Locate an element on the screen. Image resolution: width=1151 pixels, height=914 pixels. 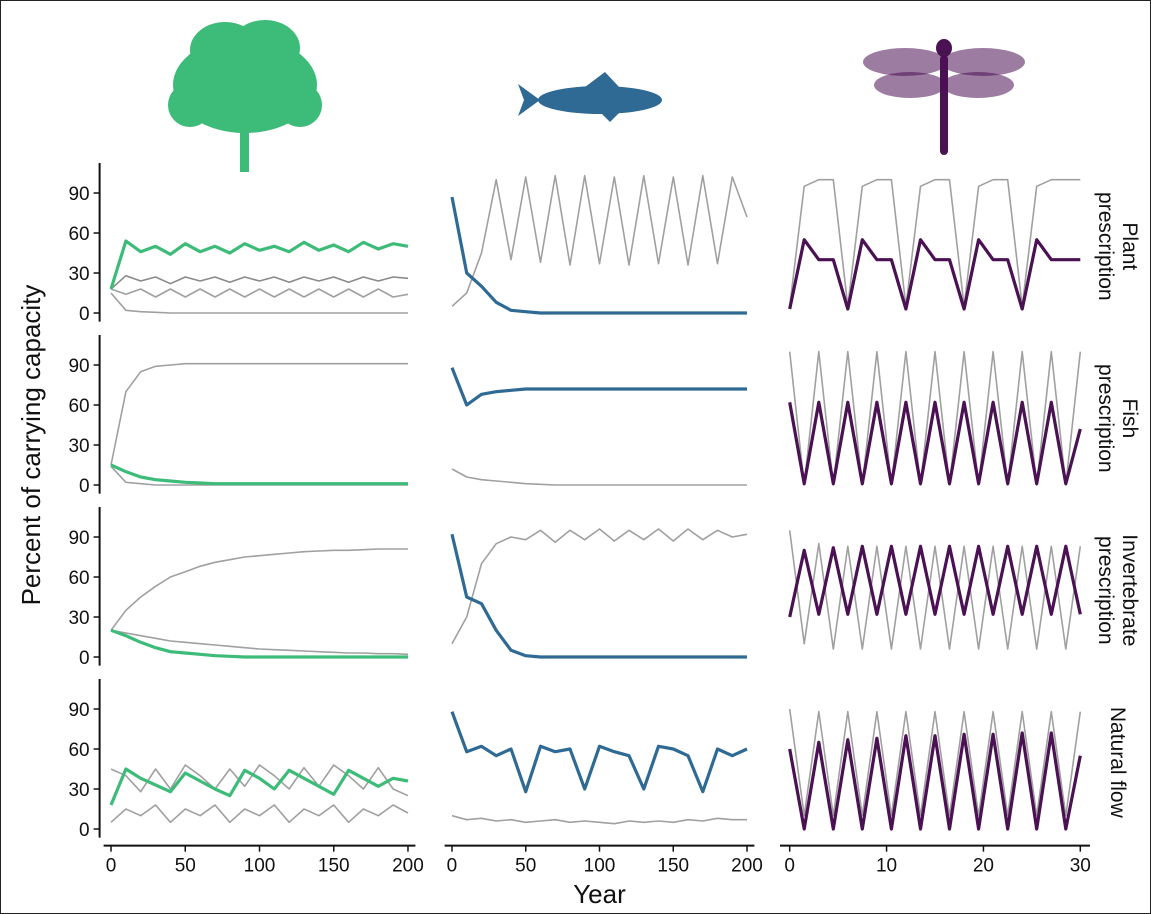
x-tick-label: 10 is located at coordinates (886, 866).